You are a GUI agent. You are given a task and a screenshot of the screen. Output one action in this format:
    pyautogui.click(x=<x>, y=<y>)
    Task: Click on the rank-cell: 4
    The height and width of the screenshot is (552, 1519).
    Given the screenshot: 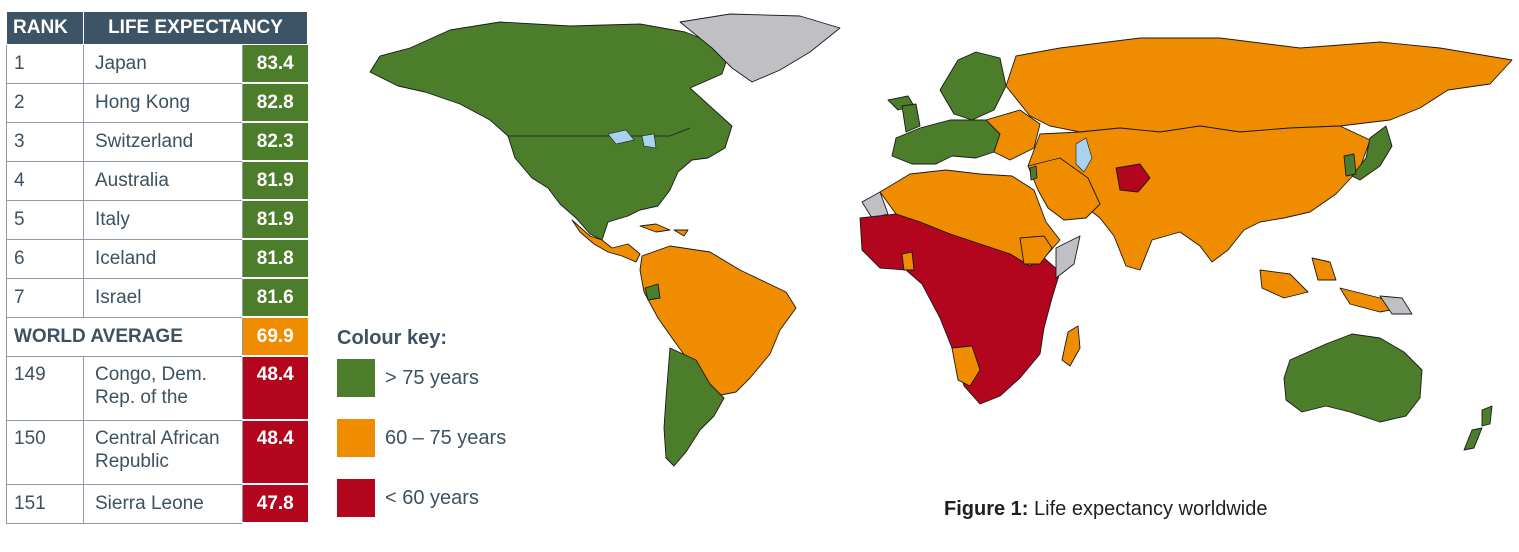 What is the action you would take?
    pyautogui.click(x=45, y=181)
    